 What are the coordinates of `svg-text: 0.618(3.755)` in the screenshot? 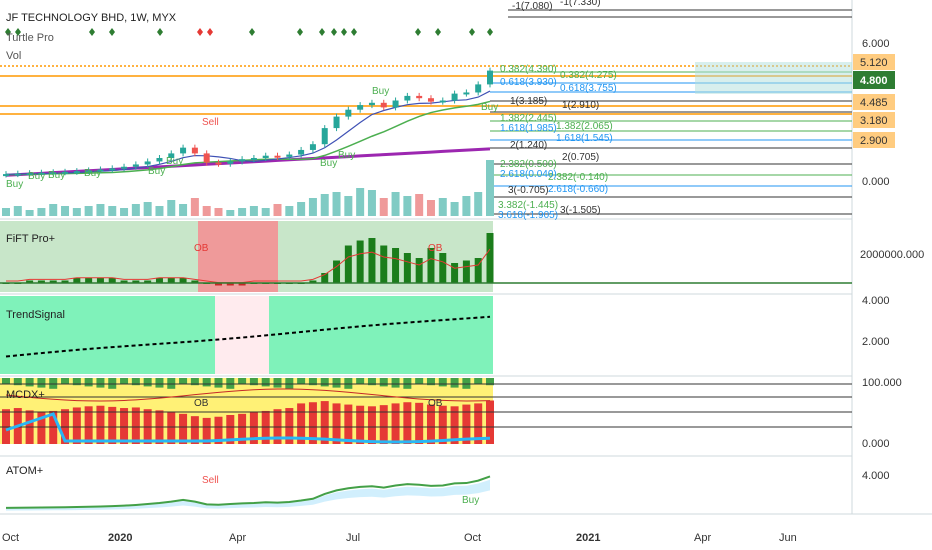 It's located at (588, 88).